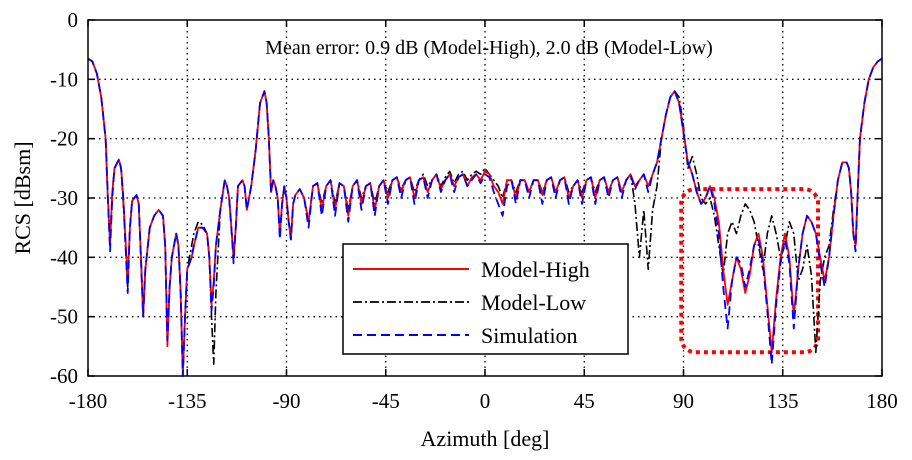  Describe the element at coordinates (64, 79) in the screenshot. I see `y-tick-label: -10` at that location.